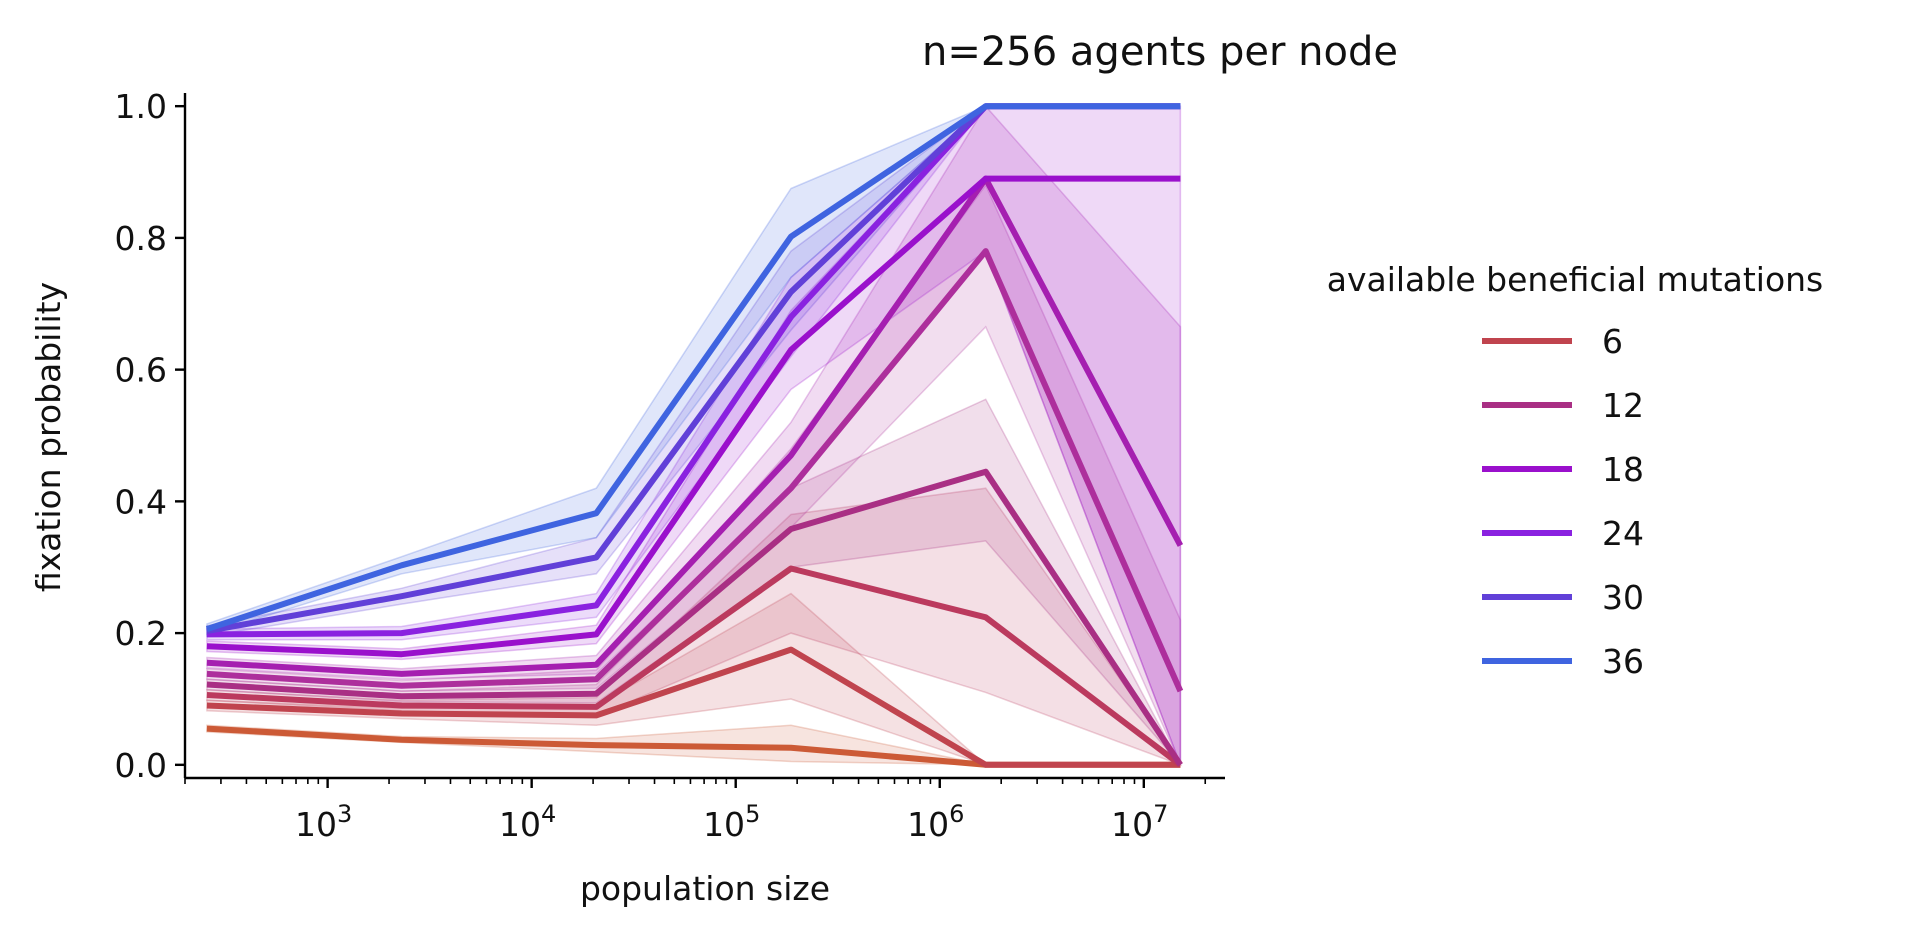  I want to click on y-tick-label: 0.8, so click(141, 238).